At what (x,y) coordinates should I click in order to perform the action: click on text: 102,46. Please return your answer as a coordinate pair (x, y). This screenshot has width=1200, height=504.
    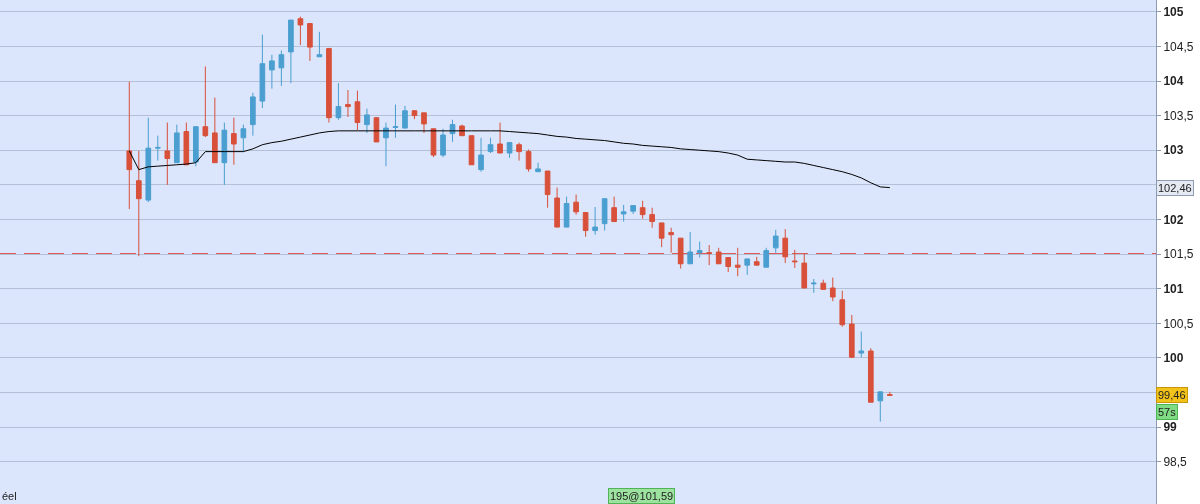
    Looking at the image, I should click on (1175, 188).